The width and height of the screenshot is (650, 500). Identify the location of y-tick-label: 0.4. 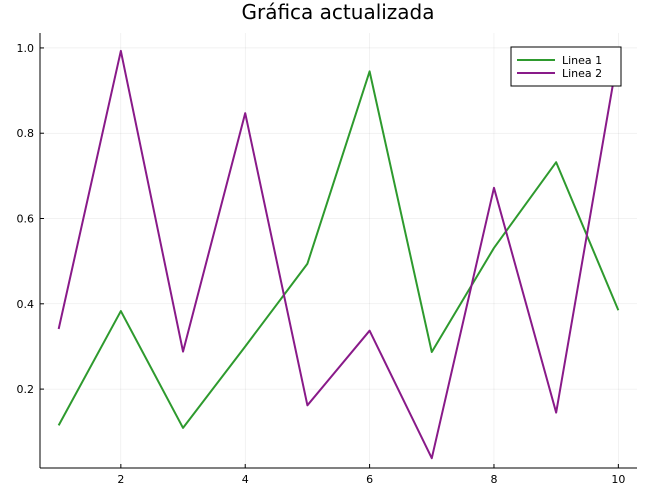
(26, 304).